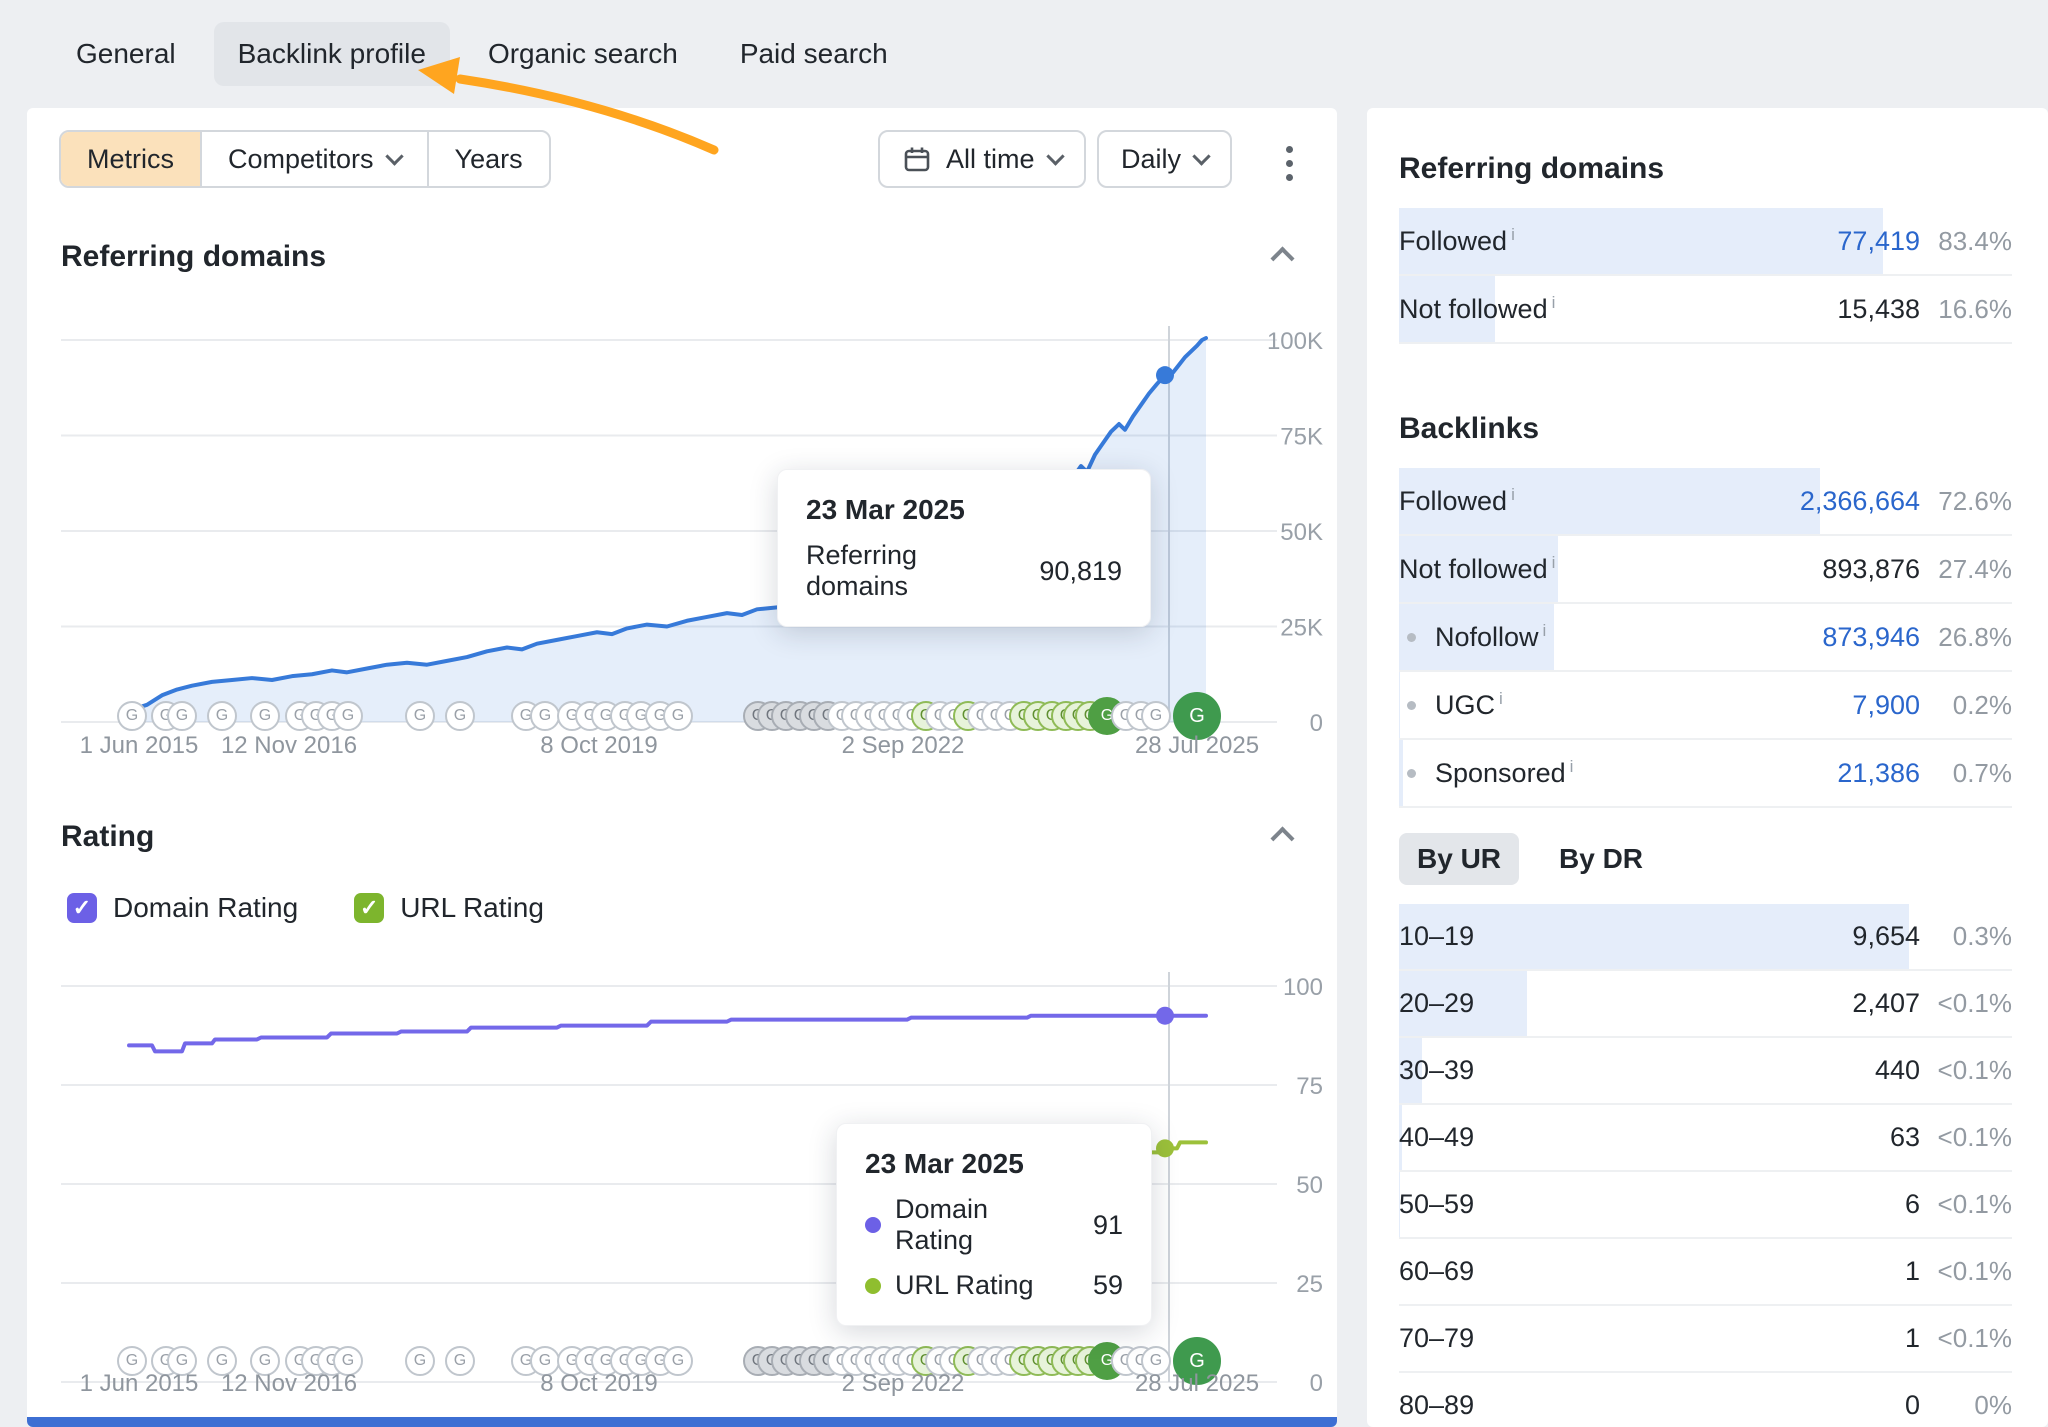  Describe the element at coordinates (1437, 1271) in the screenshot. I see `row-label: 60–69` at that location.